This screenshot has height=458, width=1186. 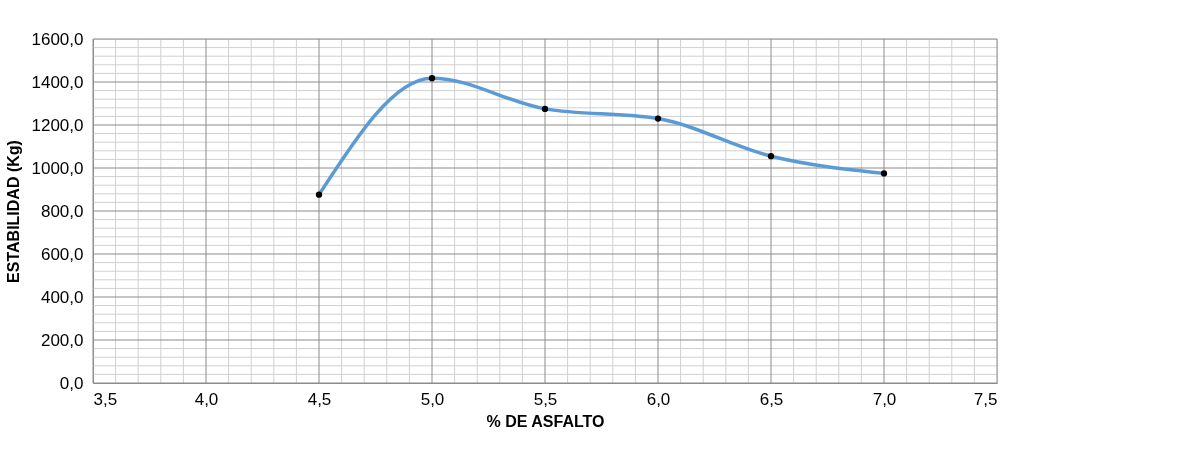 I want to click on x-tick-label: 6,0, so click(x=658, y=399).